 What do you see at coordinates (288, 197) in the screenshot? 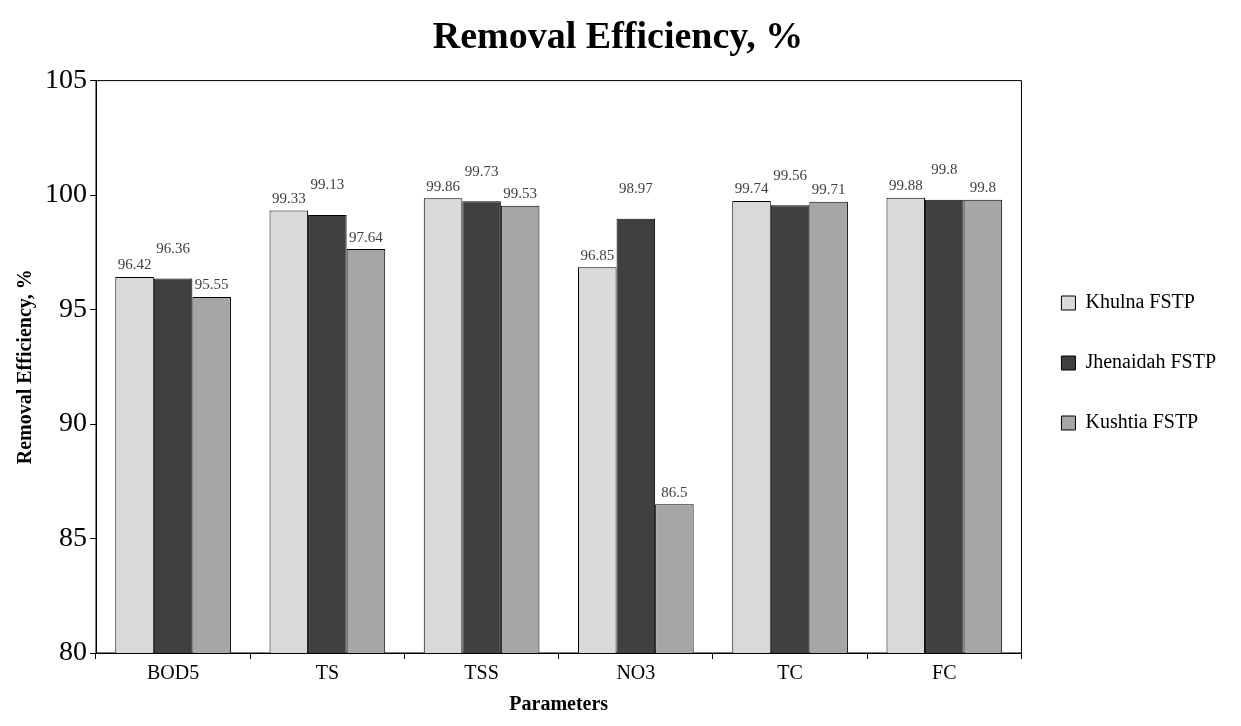
I see `data-label: 99.33` at bounding box center [288, 197].